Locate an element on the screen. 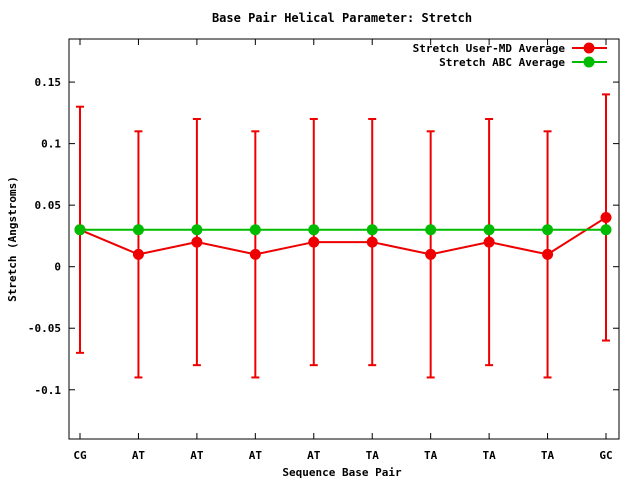 The image size is (640, 480). y-tick-label: -0.05 is located at coordinates (44, 328).